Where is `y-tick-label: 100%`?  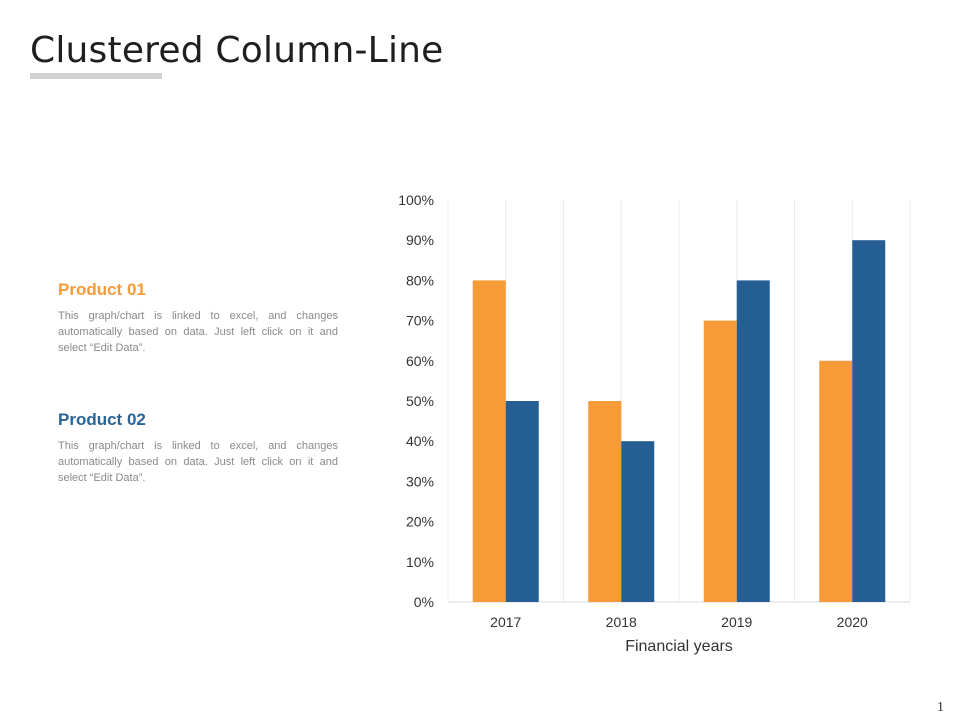
y-tick-label: 100% is located at coordinates (416, 200).